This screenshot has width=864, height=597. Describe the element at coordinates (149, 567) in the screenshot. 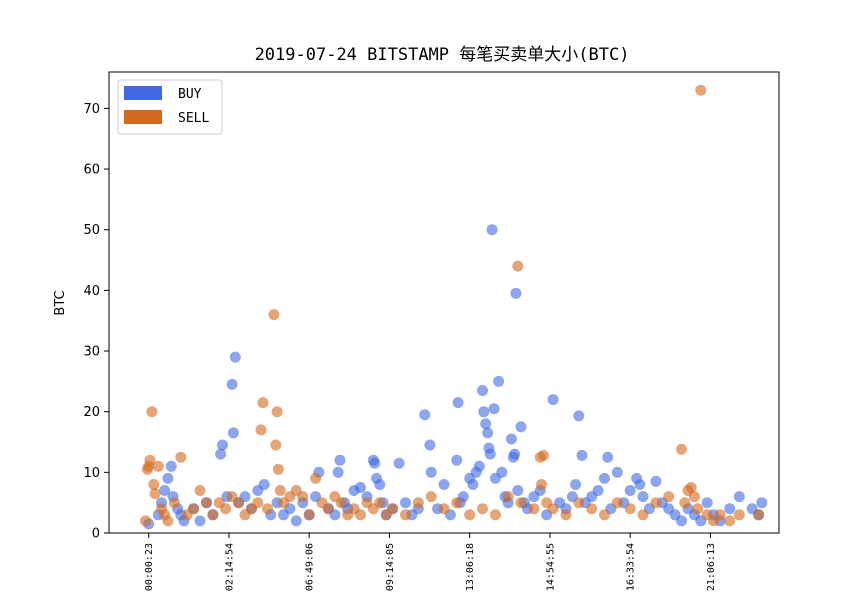

I see `x-tick-label: 00:00:23` at that location.